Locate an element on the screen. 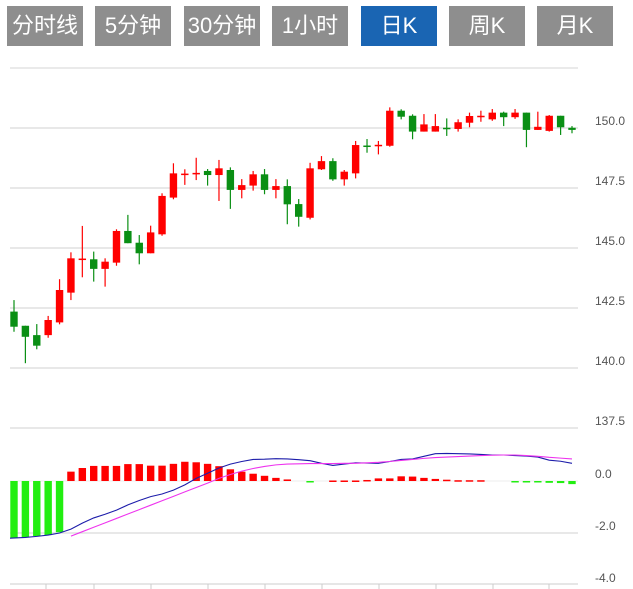 The width and height of the screenshot is (633, 589). dea-line is located at coordinates (321, 495).